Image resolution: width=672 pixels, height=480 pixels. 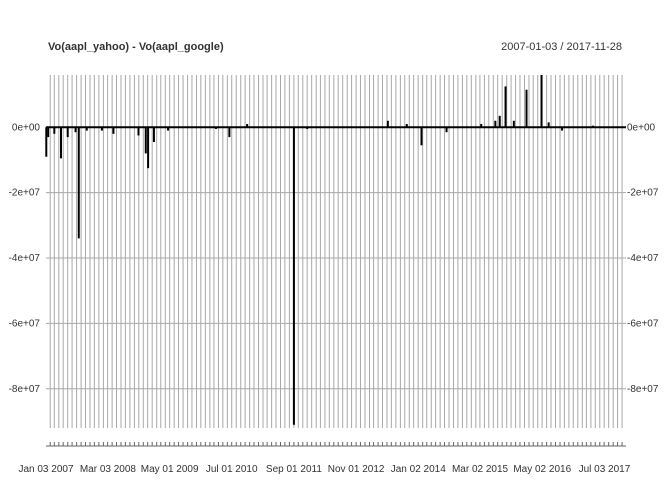 What do you see at coordinates (643, 258) in the screenshot?
I see `y-tick-label-right: -4e+07` at bounding box center [643, 258].